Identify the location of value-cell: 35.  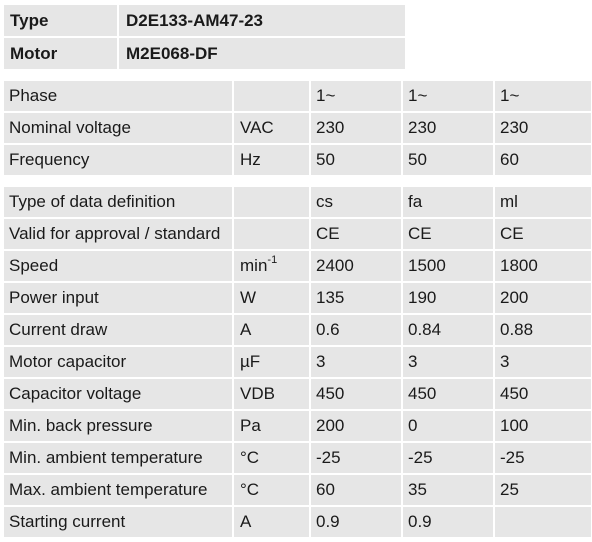
(448, 490).